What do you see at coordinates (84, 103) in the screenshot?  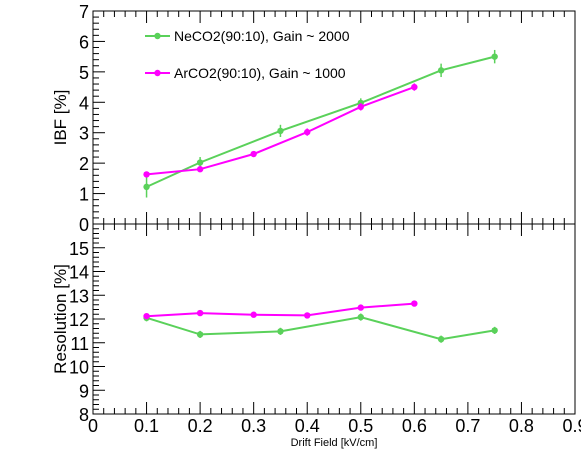 I see `ibf-y-tick-label: 4` at bounding box center [84, 103].